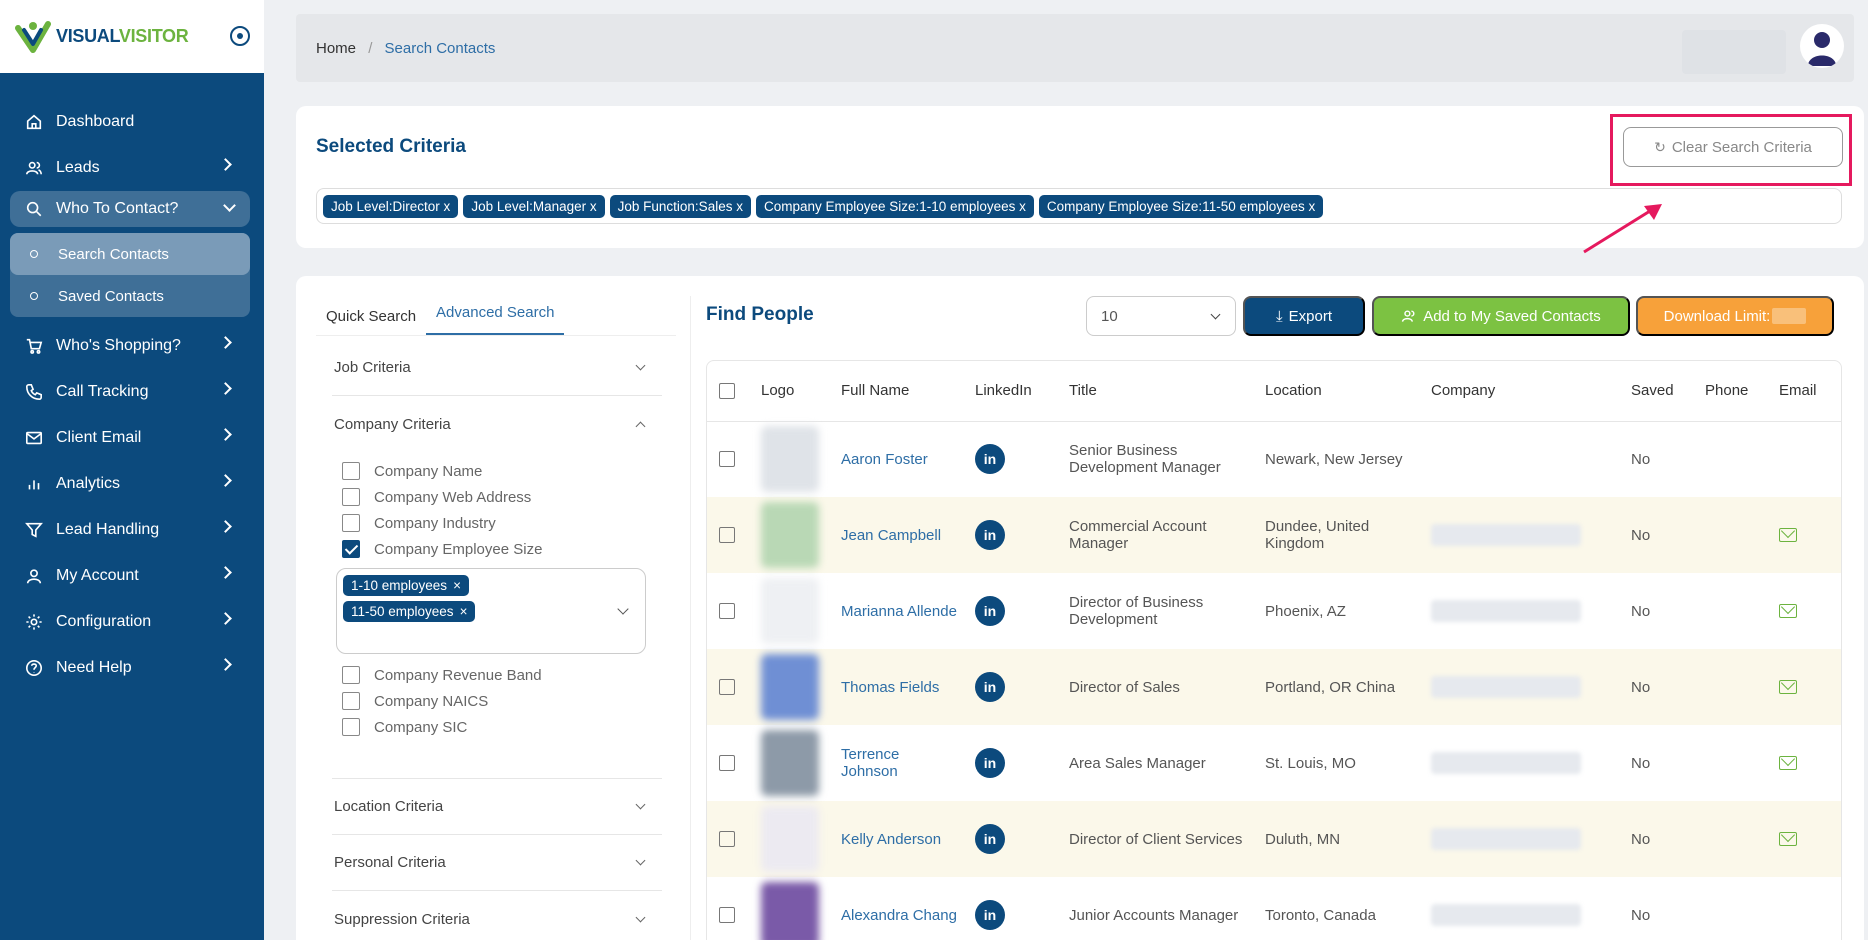  Describe the element at coordinates (406, 585) in the screenshot. I see `size-chip: 1-10 employees ×` at that location.